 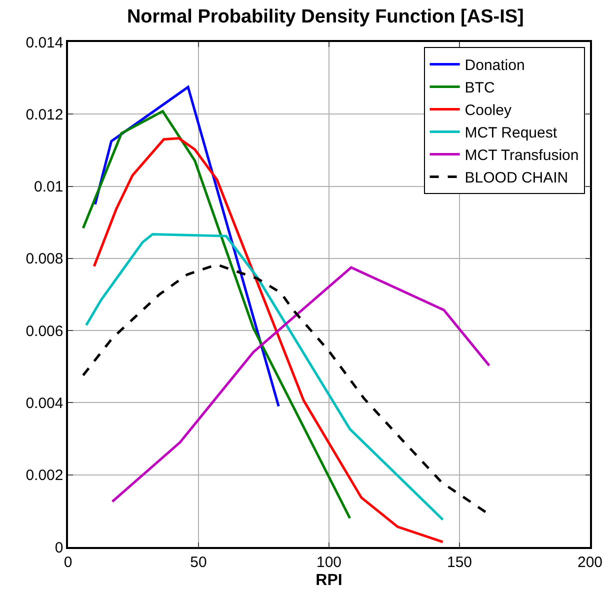 I want to click on y-tick-label: 0.002, so click(x=45, y=475).